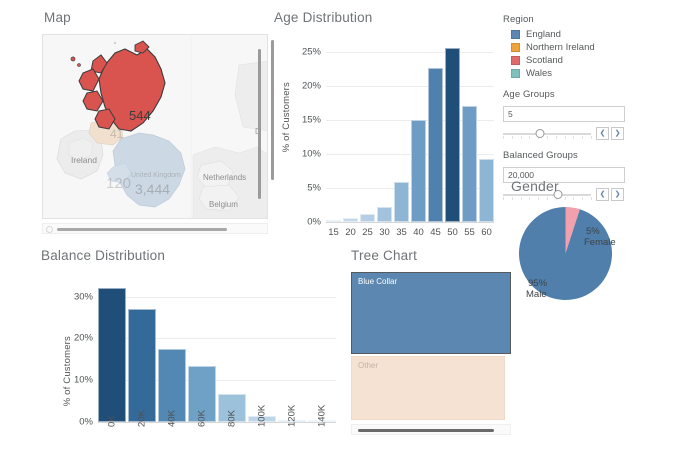 This screenshot has width=680, height=476. Describe the element at coordinates (57, 17) in the screenshot. I see `map-title: Map` at that location.